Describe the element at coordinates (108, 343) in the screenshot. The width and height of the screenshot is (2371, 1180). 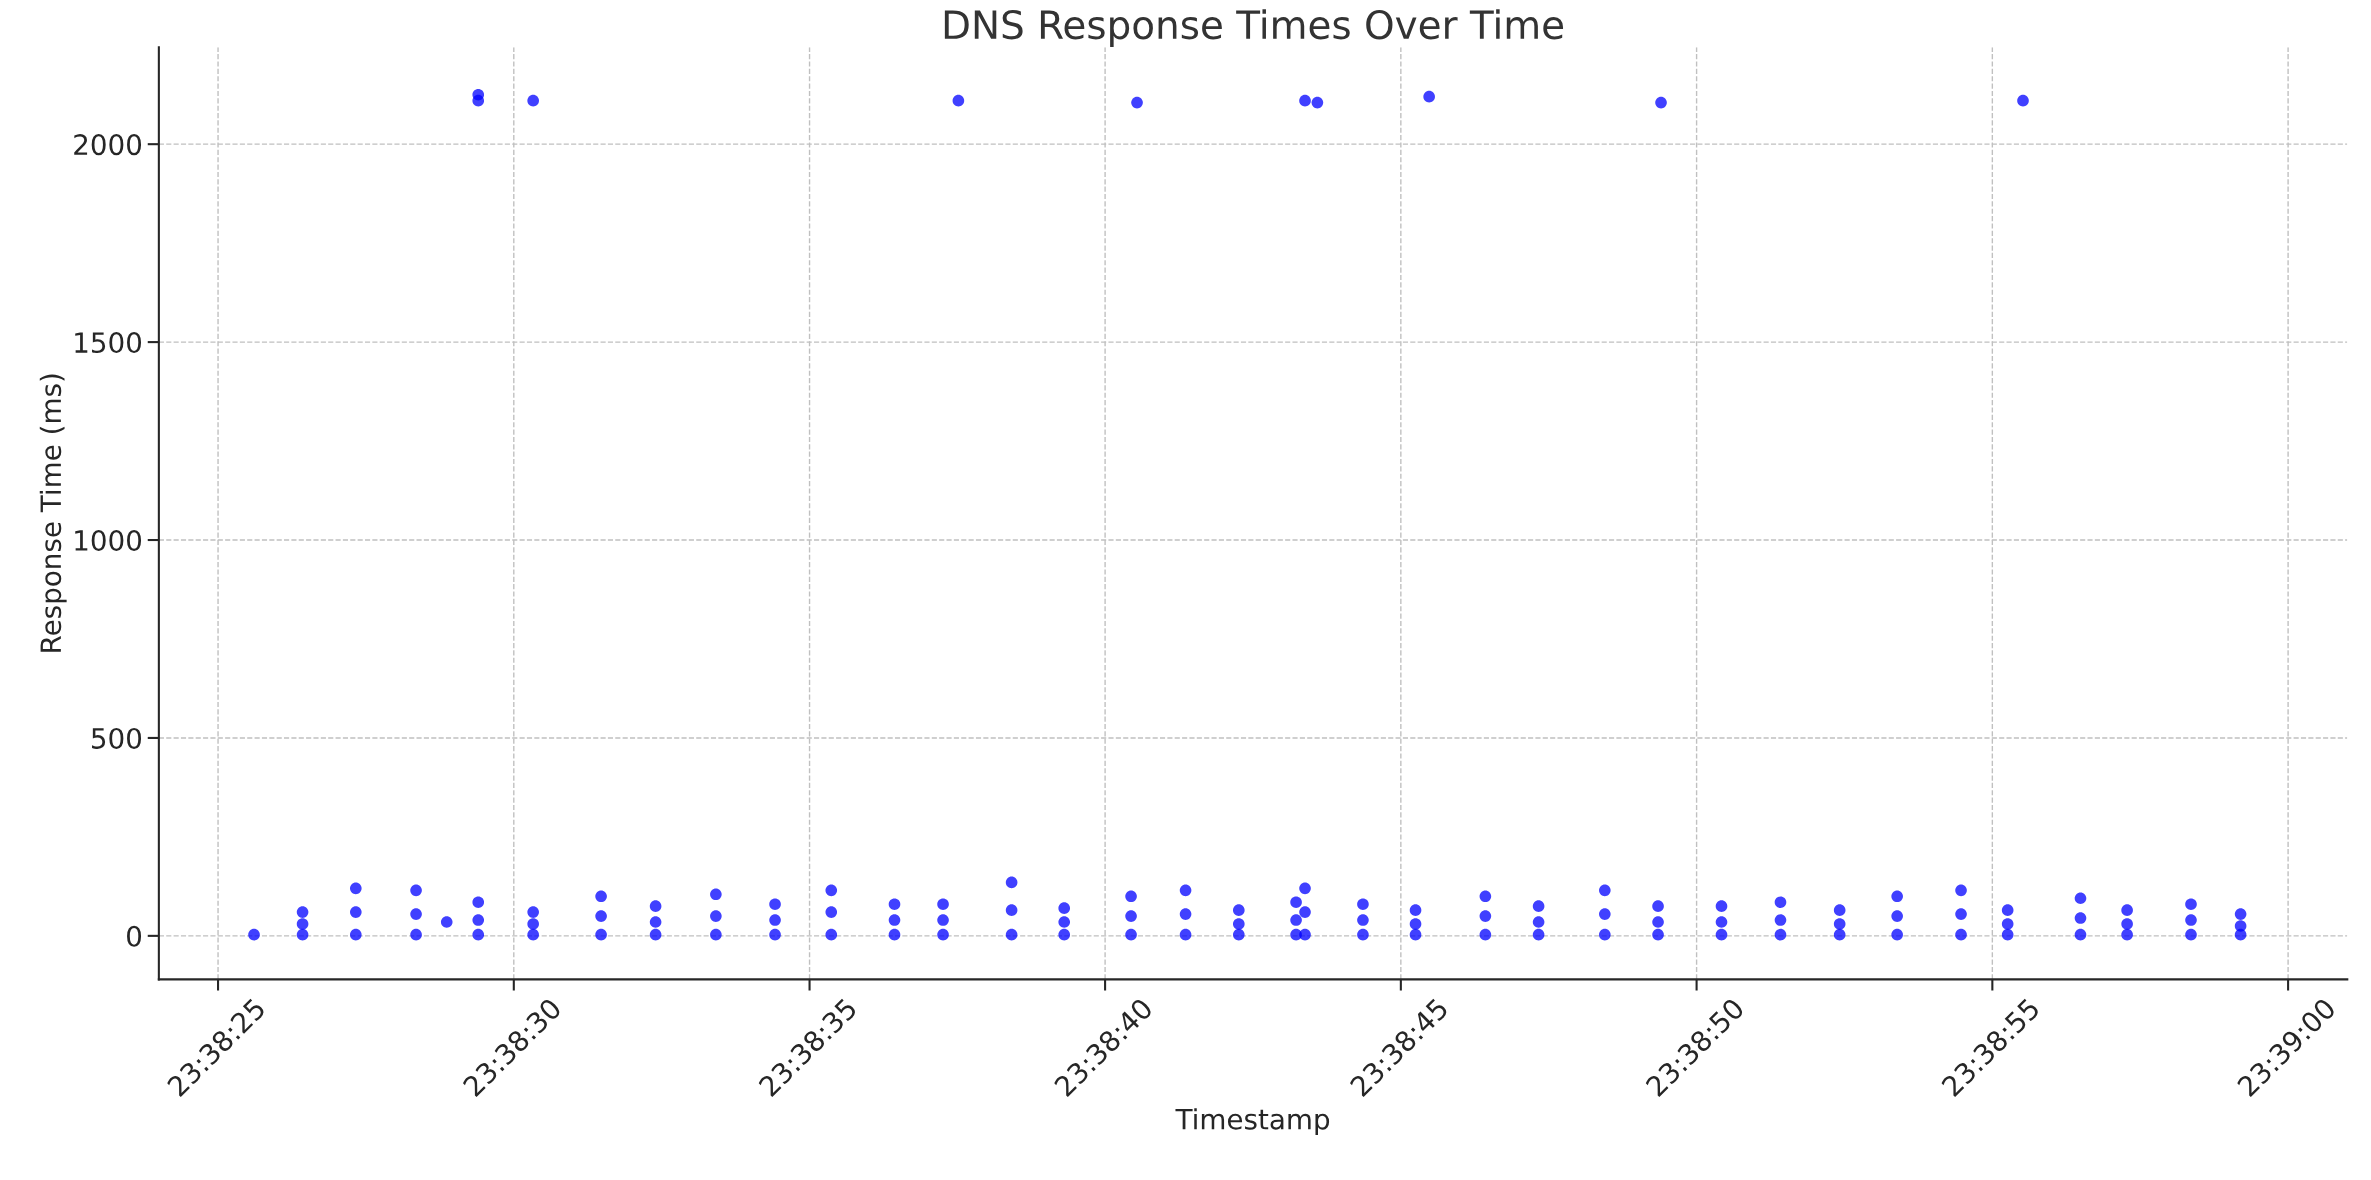
I see `y-tick-label: 1500` at that location.